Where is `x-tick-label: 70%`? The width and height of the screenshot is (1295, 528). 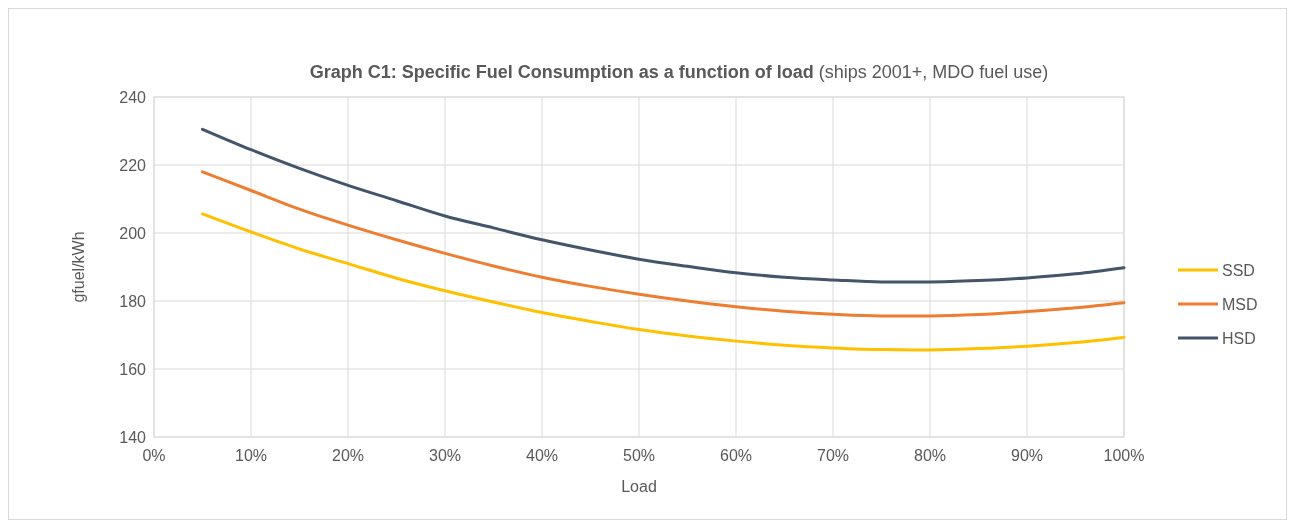 x-tick-label: 70% is located at coordinates (833, 455).